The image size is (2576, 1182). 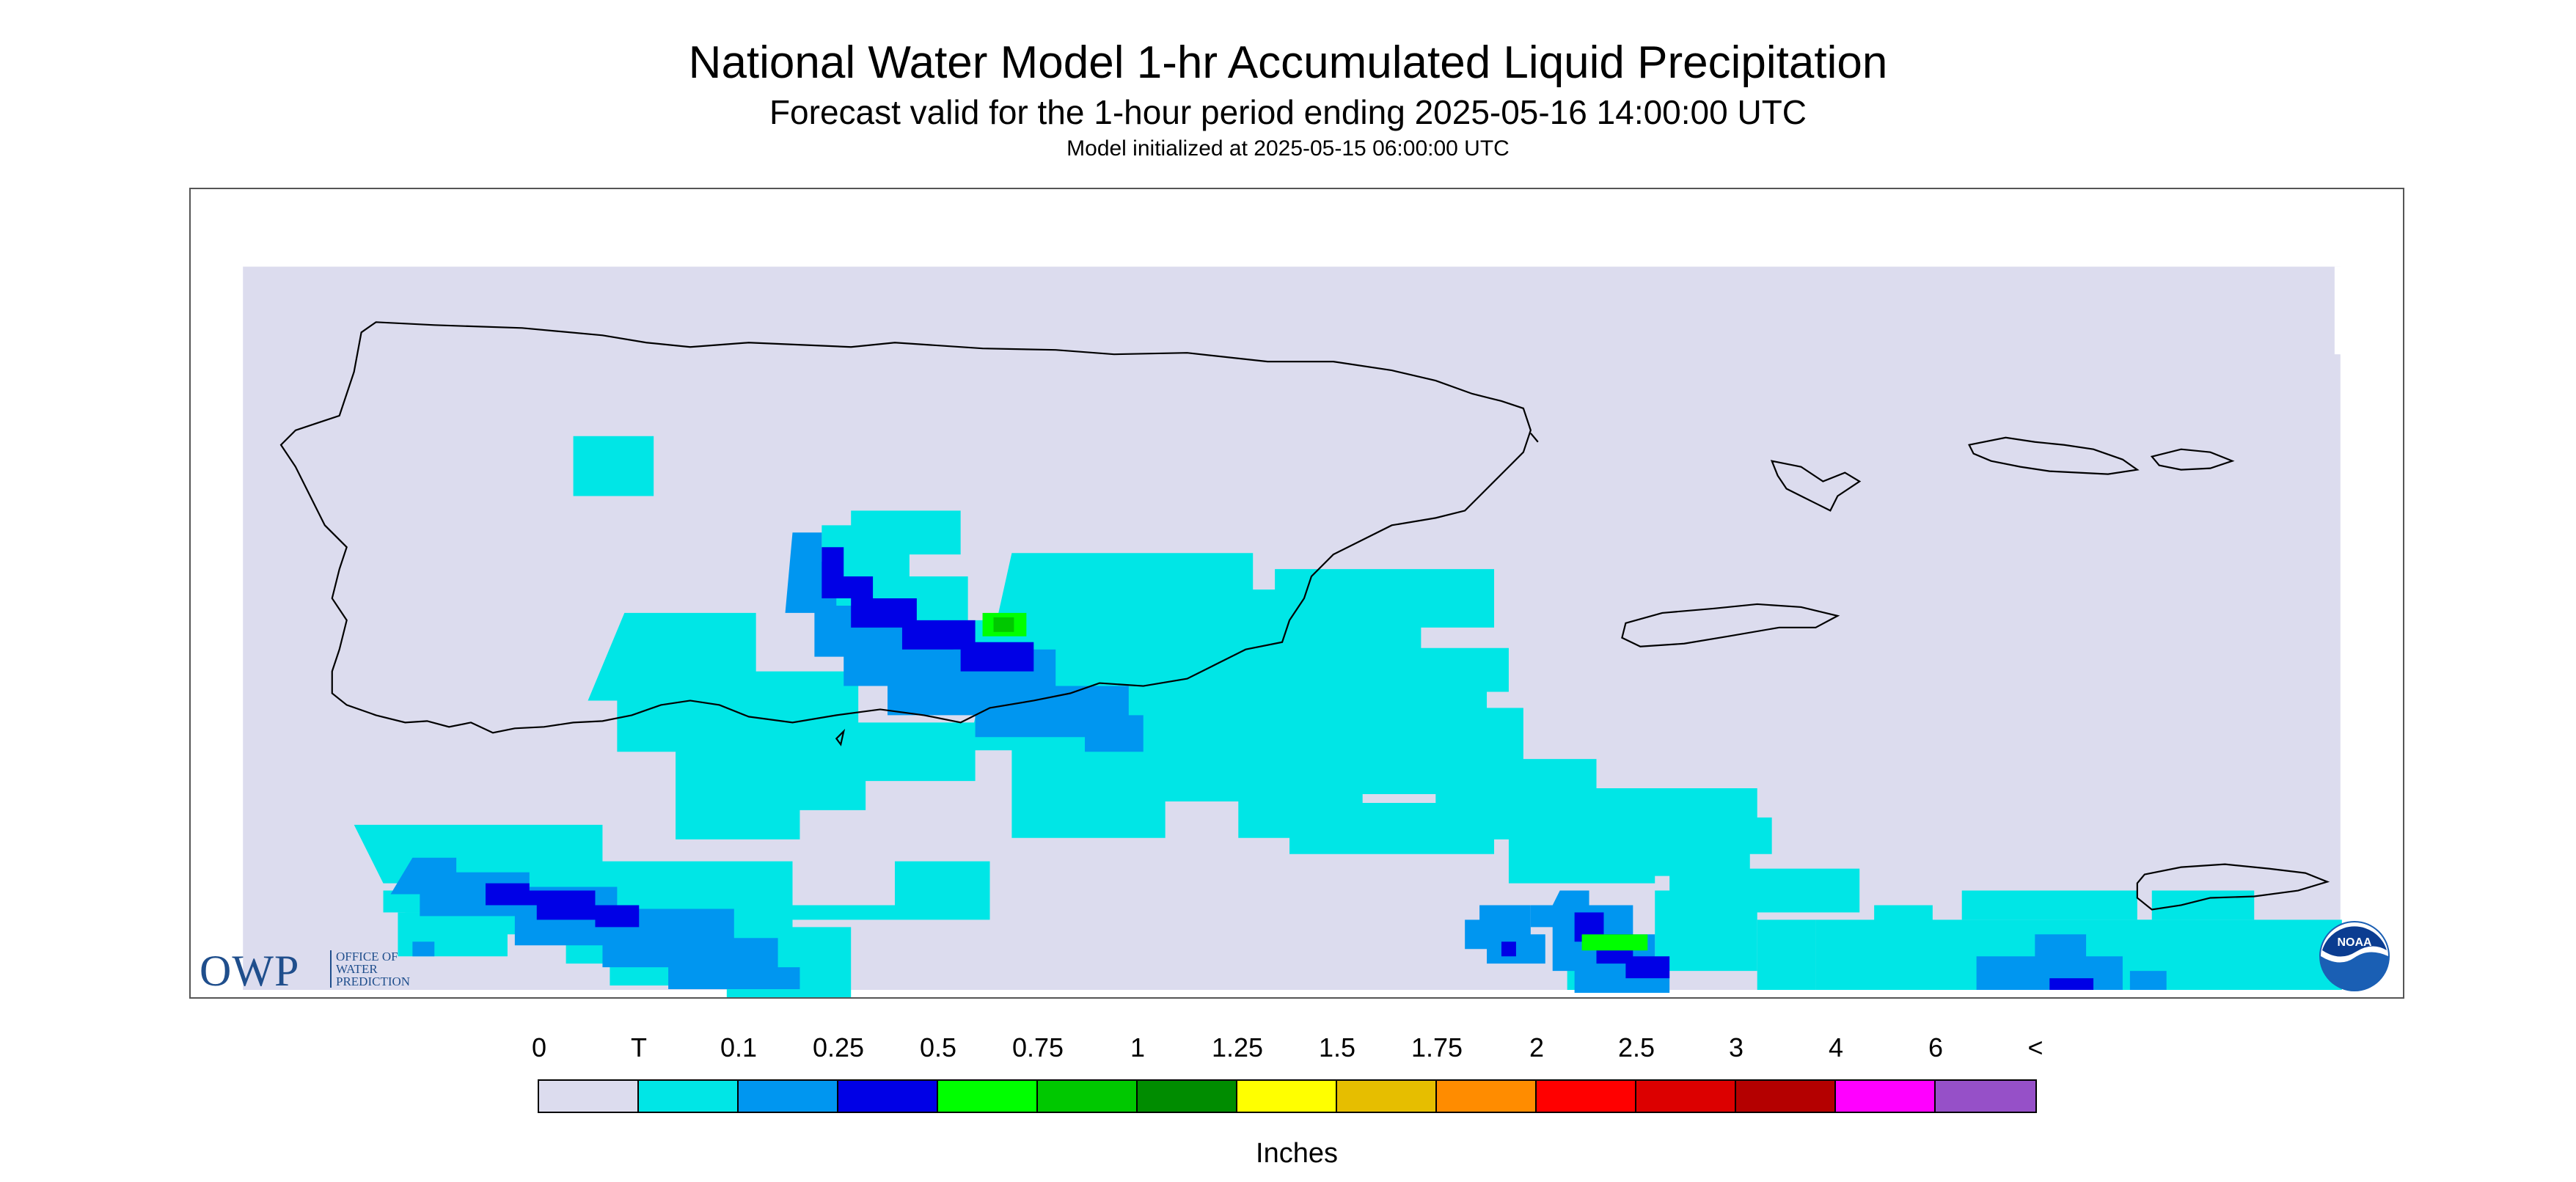 What do you see at coordinates (1816, 486) in the screenshot?
I see `culebra-outline` at bounding box center [1816, 486].